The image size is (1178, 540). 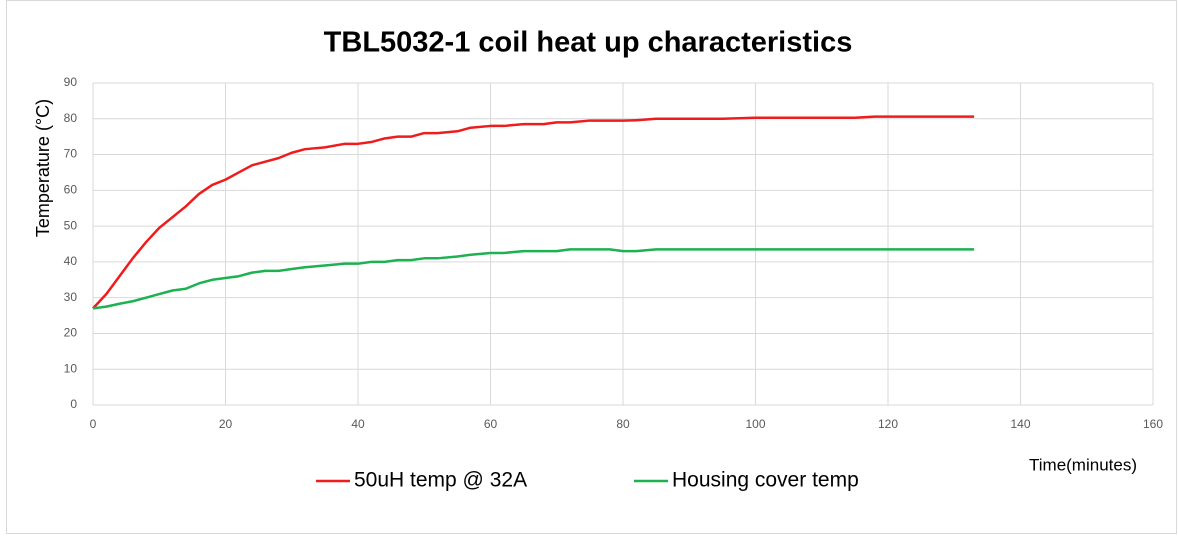 What do you see at coordinates (71, 154) in the screenshot?
I see `y-tick-label: 70` at bounding box center [71, 154].